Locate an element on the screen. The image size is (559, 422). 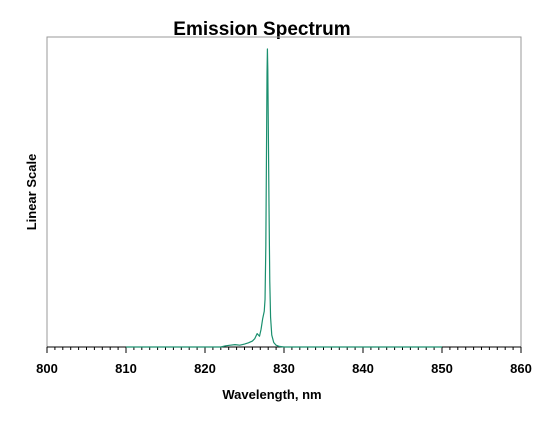
y-axis-label: Linear Scale is located at coordinates (31, 192).